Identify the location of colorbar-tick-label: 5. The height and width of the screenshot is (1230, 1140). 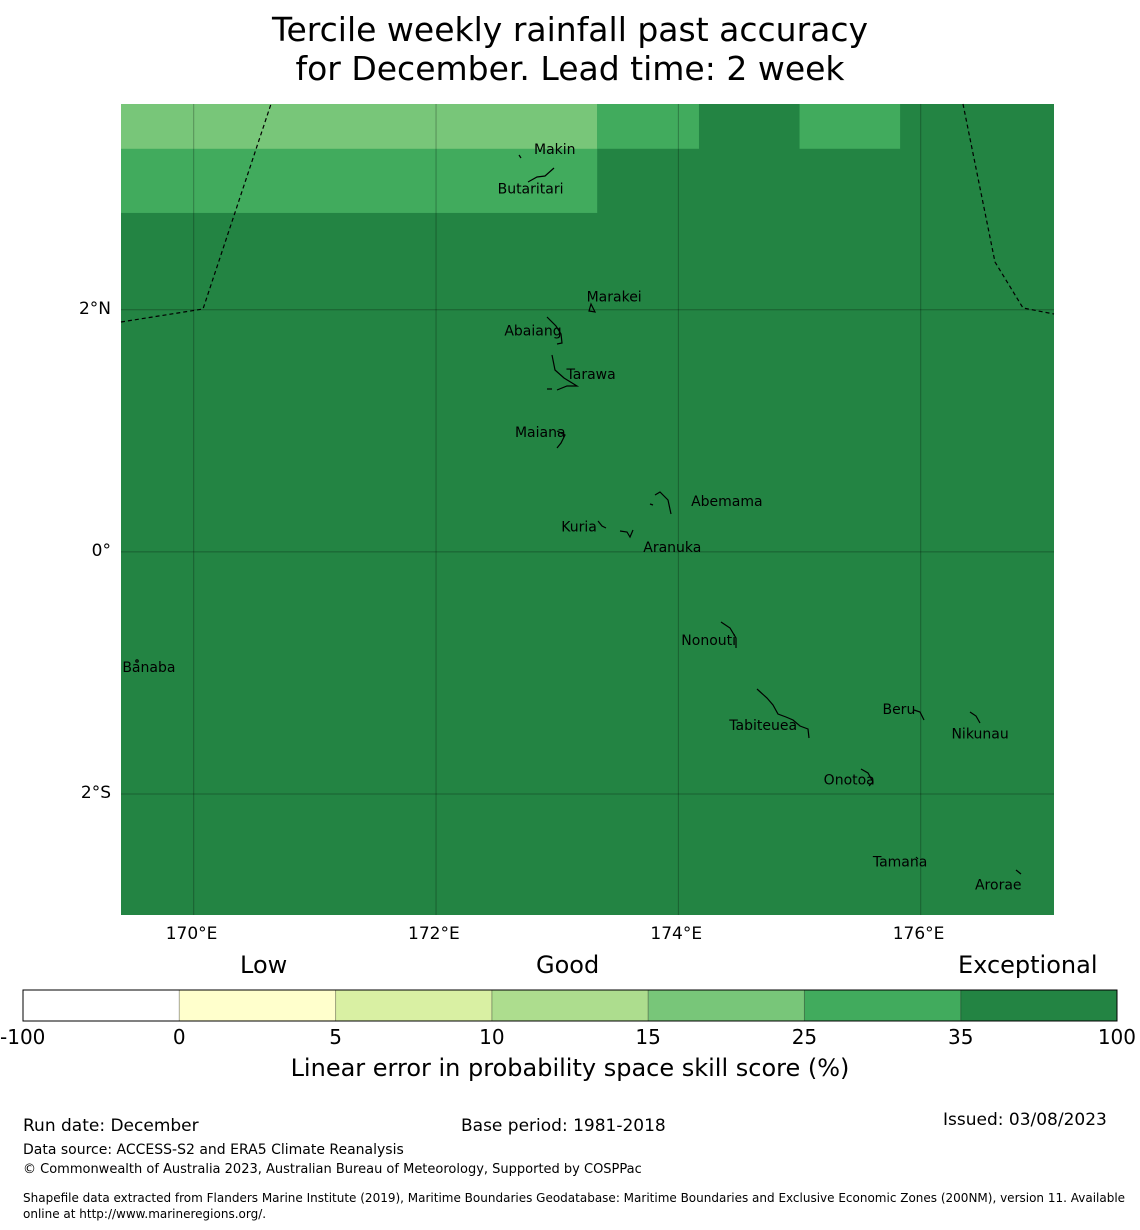
(335, 1037).